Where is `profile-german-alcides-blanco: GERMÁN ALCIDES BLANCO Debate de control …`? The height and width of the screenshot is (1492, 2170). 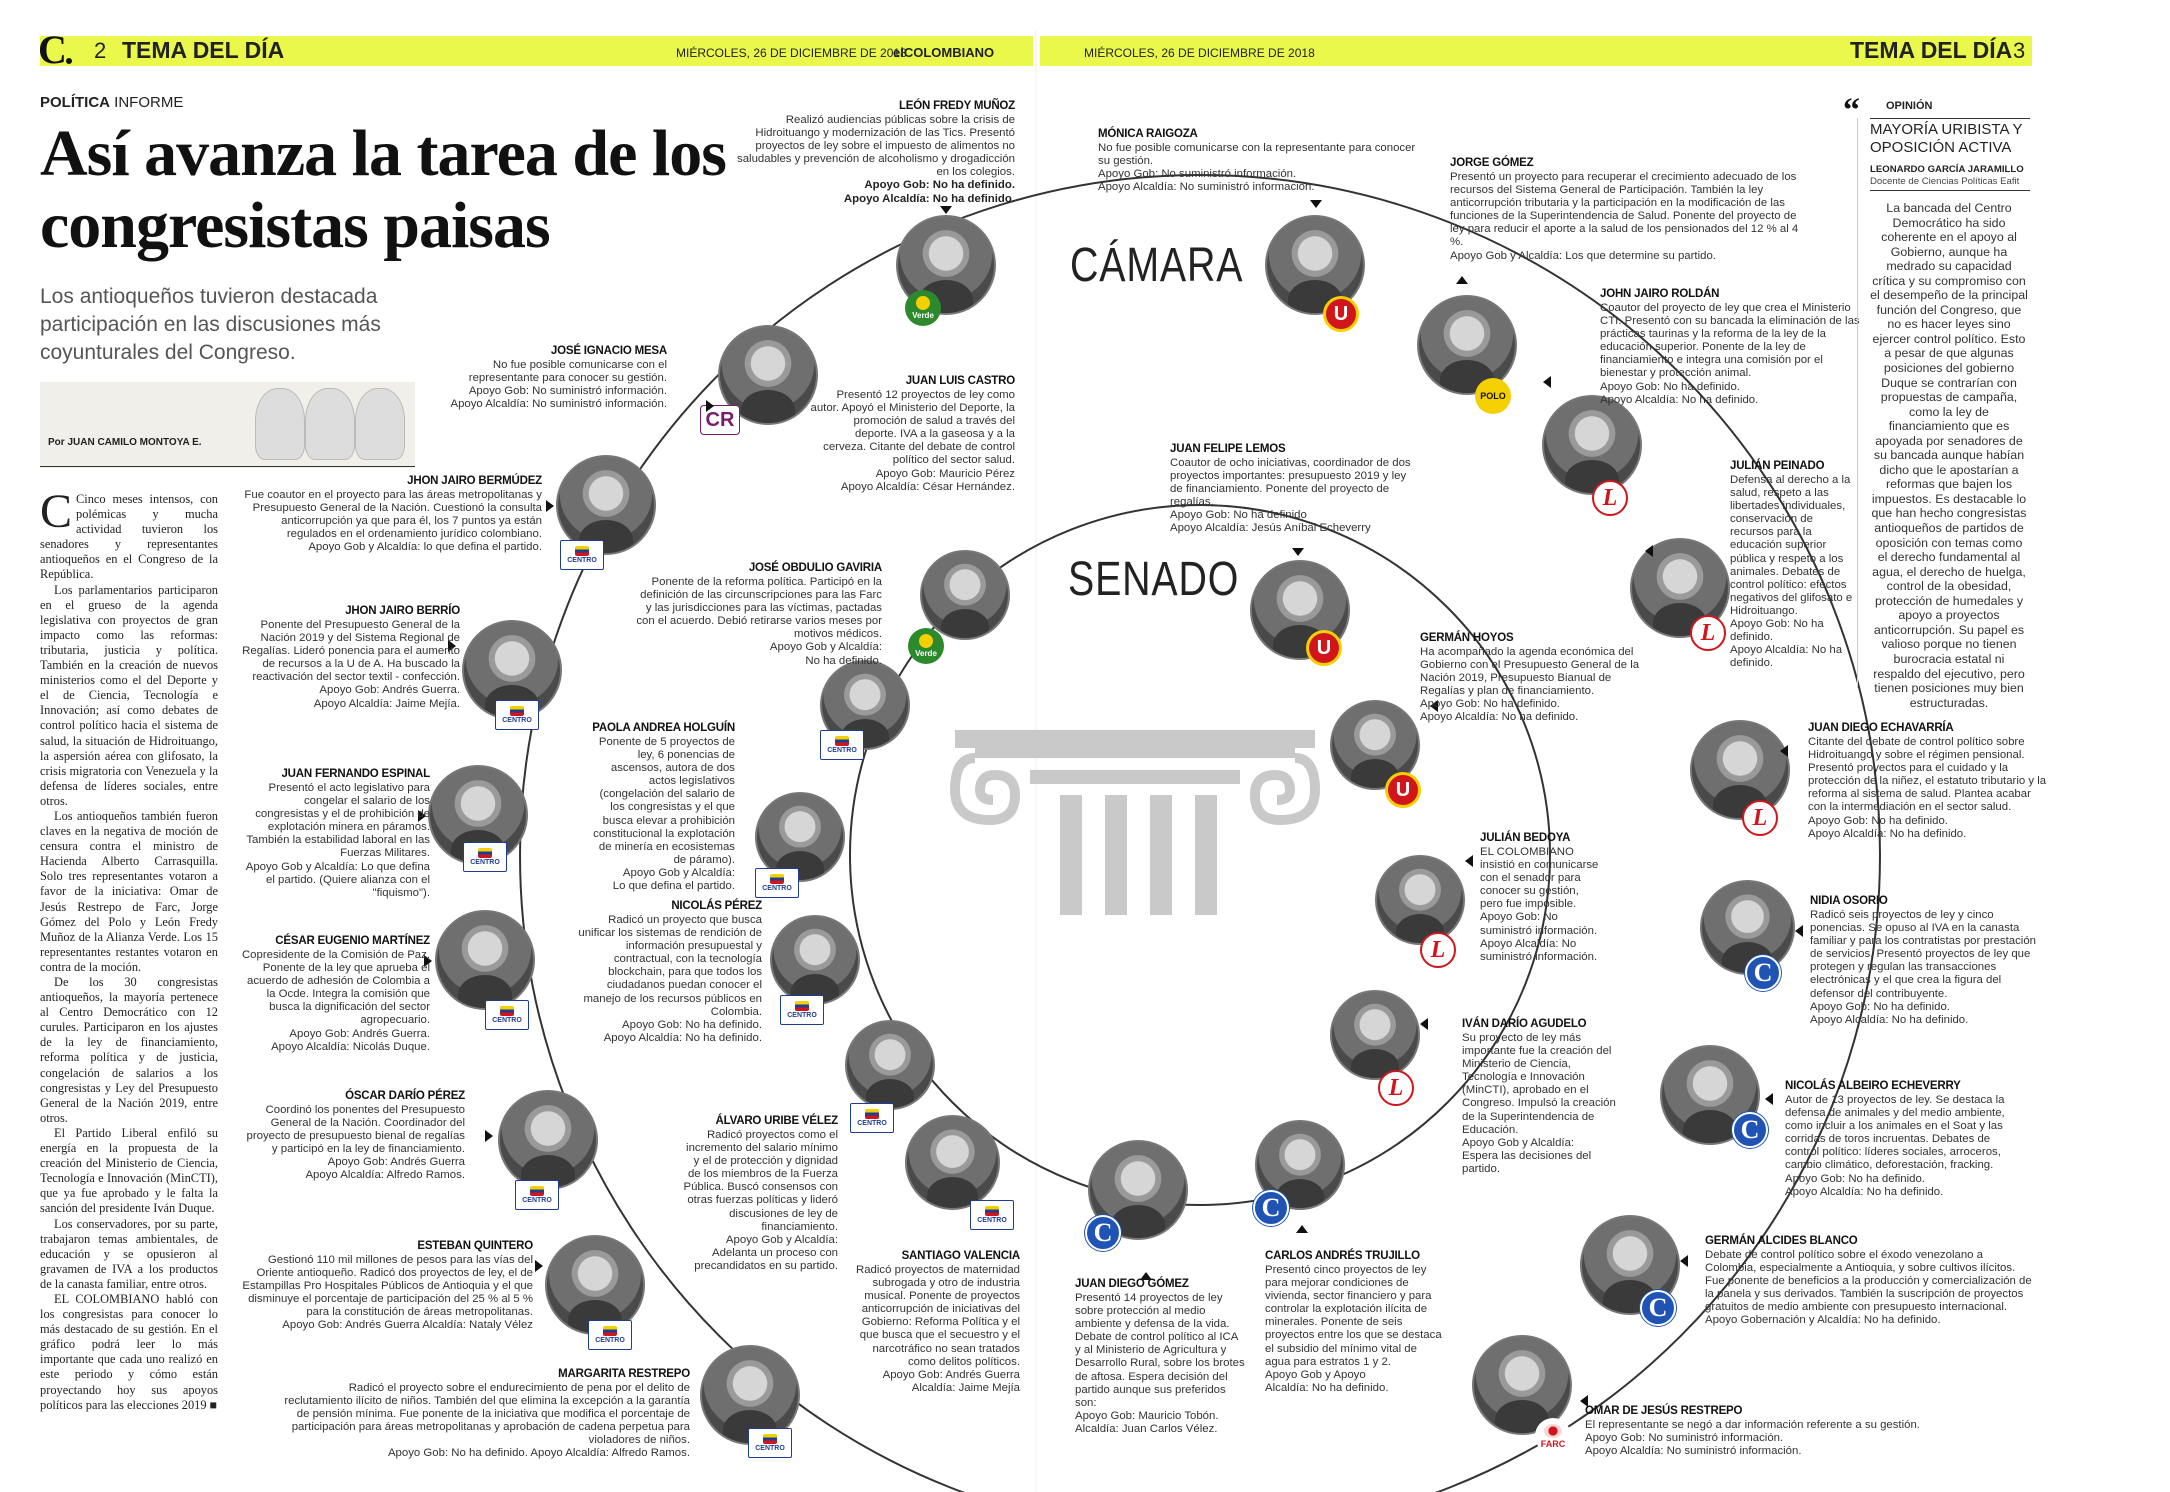 profile-german-alcides-blanco: GERMÁN ALCIDES BLANCO Debate de control … is located at coordinates (1870, 1281).